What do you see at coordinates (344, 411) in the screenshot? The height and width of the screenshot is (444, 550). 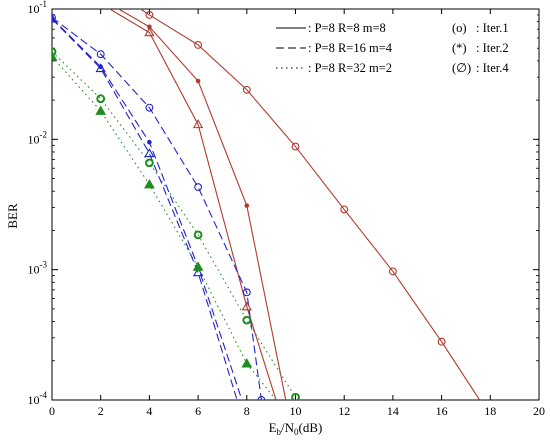 I see `x-tick-label: 12` at bounding box center [344, 411].